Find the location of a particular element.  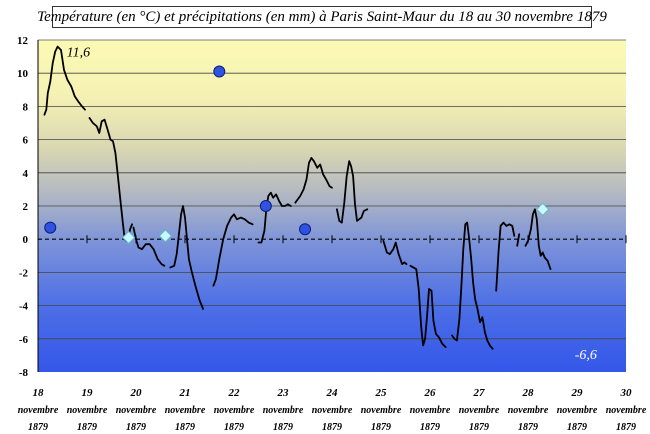

x-tick-day: 19 is located at coordinates (88, 393).